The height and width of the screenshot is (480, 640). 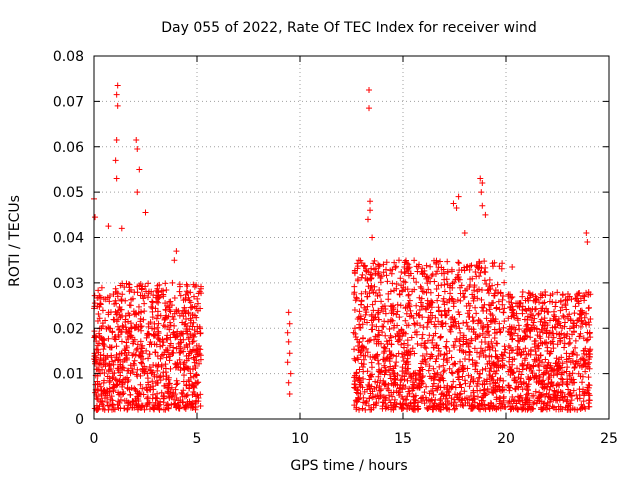 I want to click on x-tick-label: 15, so click(x=403, y=439).